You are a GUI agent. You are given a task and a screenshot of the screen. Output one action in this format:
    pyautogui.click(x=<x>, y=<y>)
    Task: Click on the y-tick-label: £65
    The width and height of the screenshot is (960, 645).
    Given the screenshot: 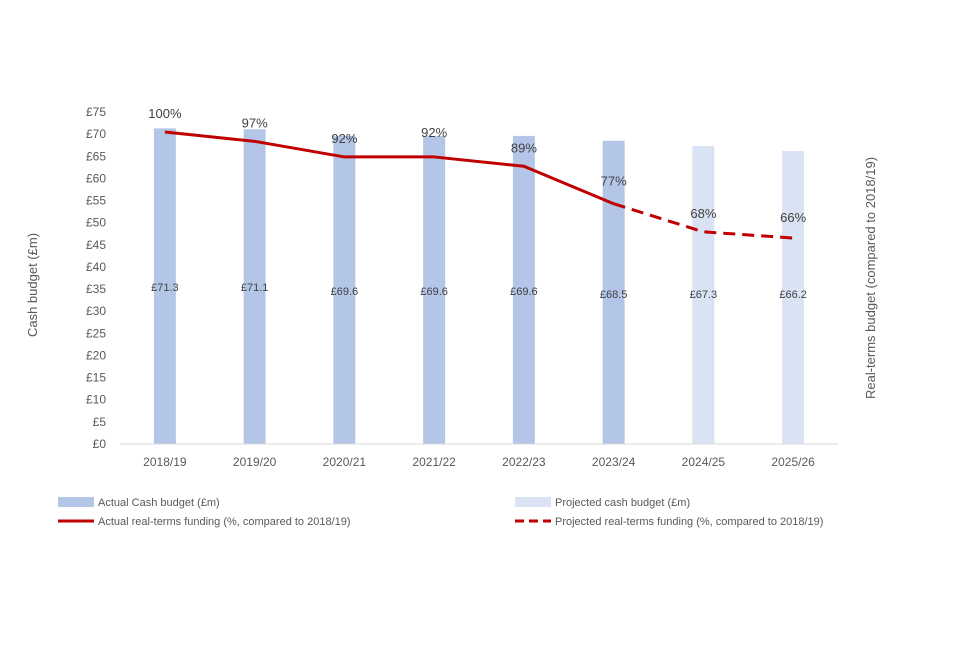 What is the action you would take?
    pyautogui.click(x=96, y=156)
    